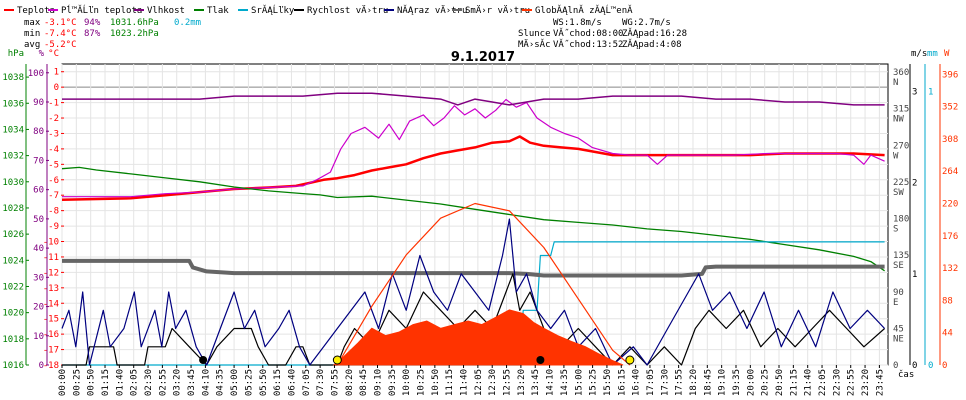  Describe the element at coordinates (393, 382) in the screenshot. I see `x-tick-label: 09:35` at that location.